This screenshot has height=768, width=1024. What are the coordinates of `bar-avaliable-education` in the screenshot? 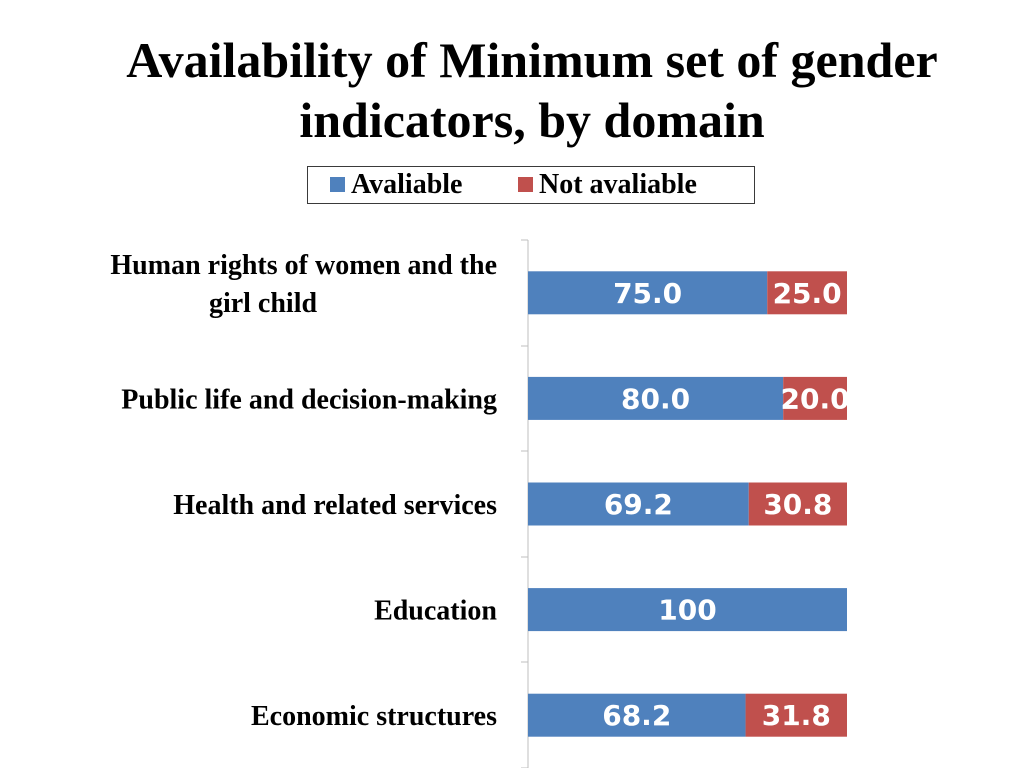 It's located at (687, 610).